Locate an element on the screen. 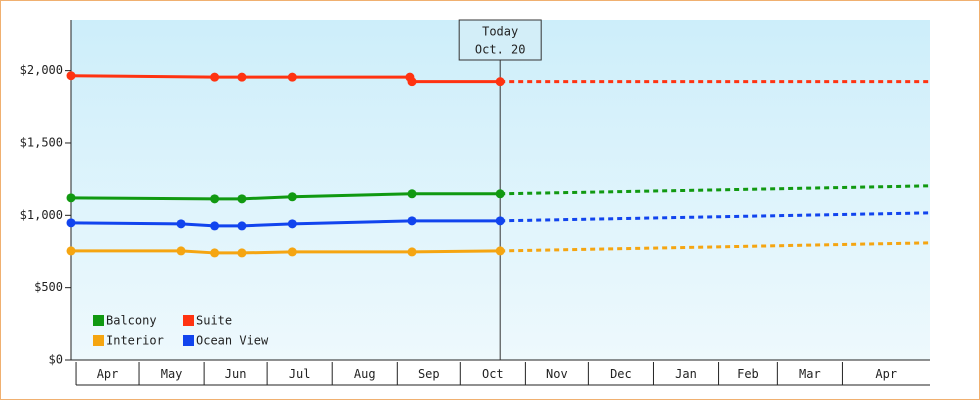 The height and width of the screenshot is (400, 980). x-tick-label: Oct is located at coordinates (493, 374).